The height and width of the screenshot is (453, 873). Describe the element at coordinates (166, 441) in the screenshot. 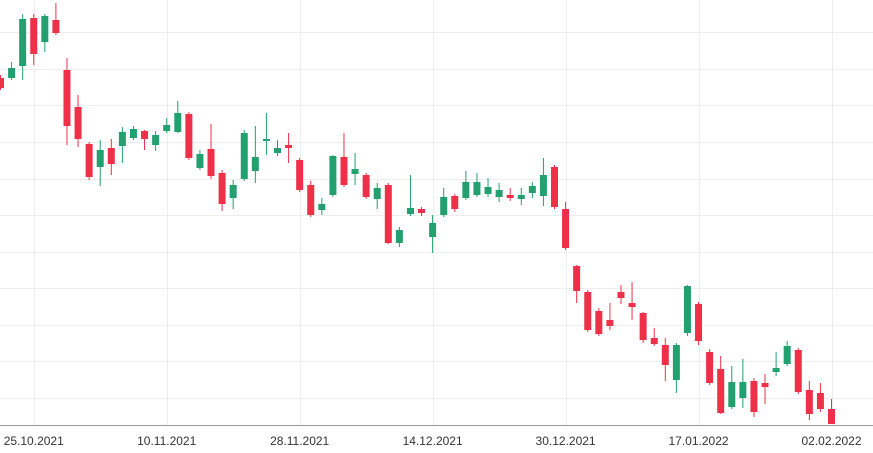

I see `x-tick-label: 10.11.2021` at that location.